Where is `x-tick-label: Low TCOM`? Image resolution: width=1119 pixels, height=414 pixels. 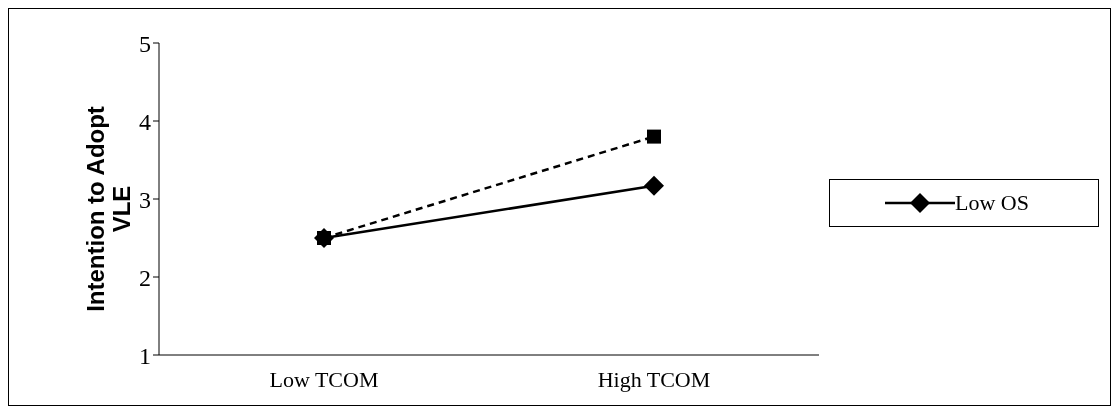 x-tick-label: Low TCOM is located at coordinates (324, 379).